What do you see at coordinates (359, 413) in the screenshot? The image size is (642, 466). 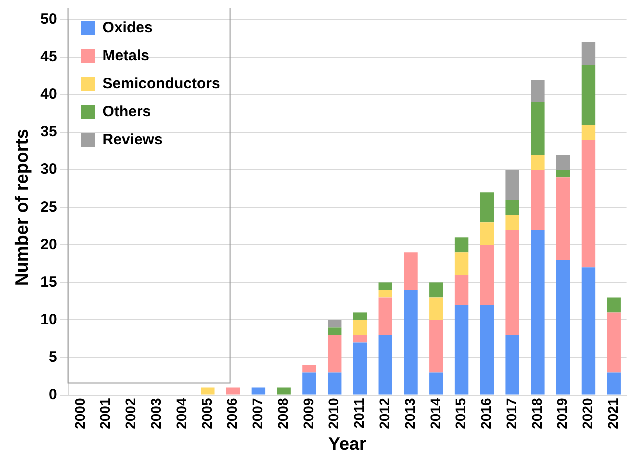 I see `x-tick-label: 2011` at bounding box center [359, 413].